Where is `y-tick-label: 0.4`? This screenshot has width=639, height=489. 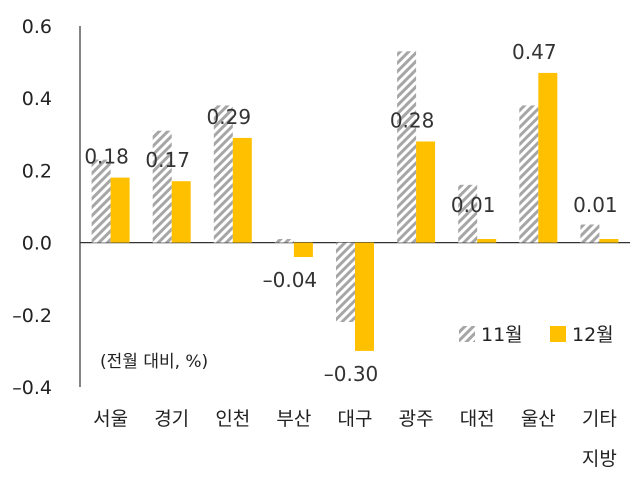 y-tick-label: 0.4 is located at coordinates (37, 99).